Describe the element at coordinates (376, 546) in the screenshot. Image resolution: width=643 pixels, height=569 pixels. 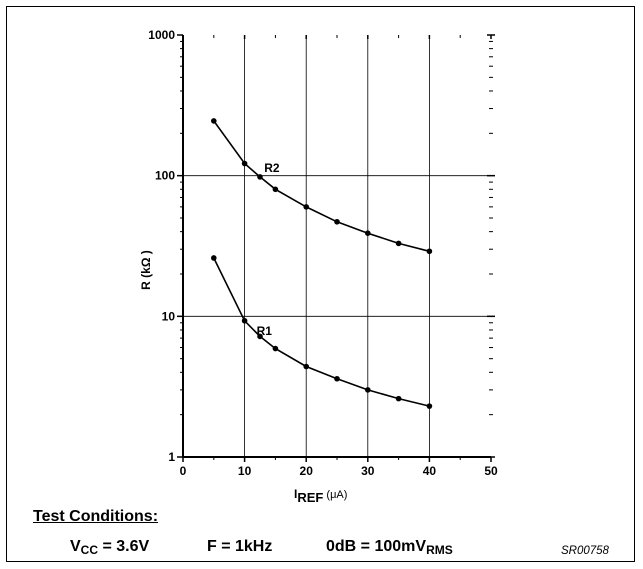
I see `odb-prefix: 0dB = 100mV` at that location.